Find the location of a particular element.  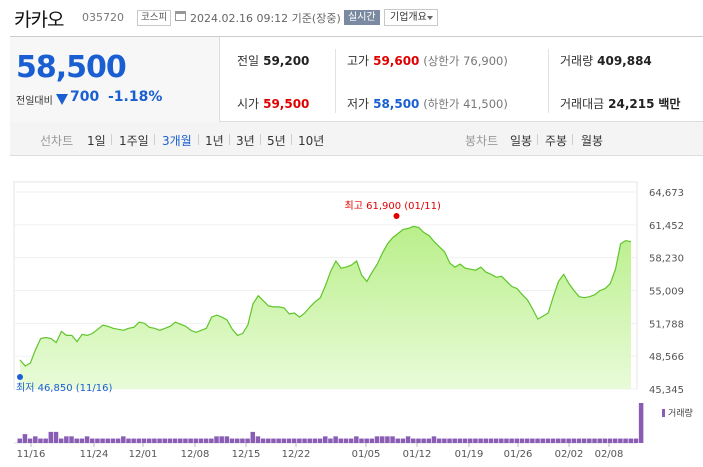

tab-monthly: 월봉 is located at coordinates (592, 141).